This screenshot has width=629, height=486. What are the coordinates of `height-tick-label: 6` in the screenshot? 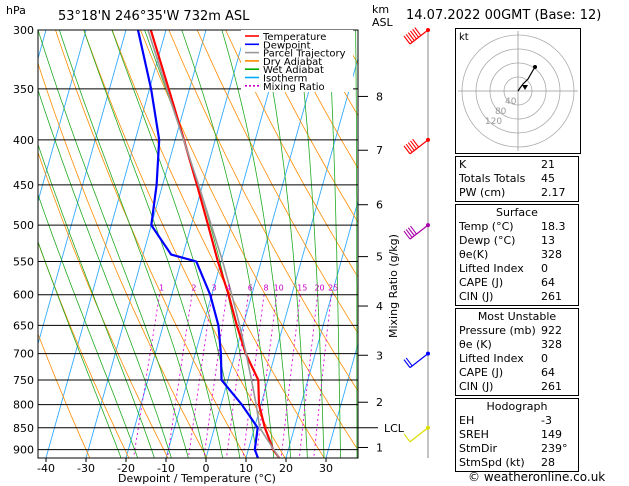 It's located at (379, 205).